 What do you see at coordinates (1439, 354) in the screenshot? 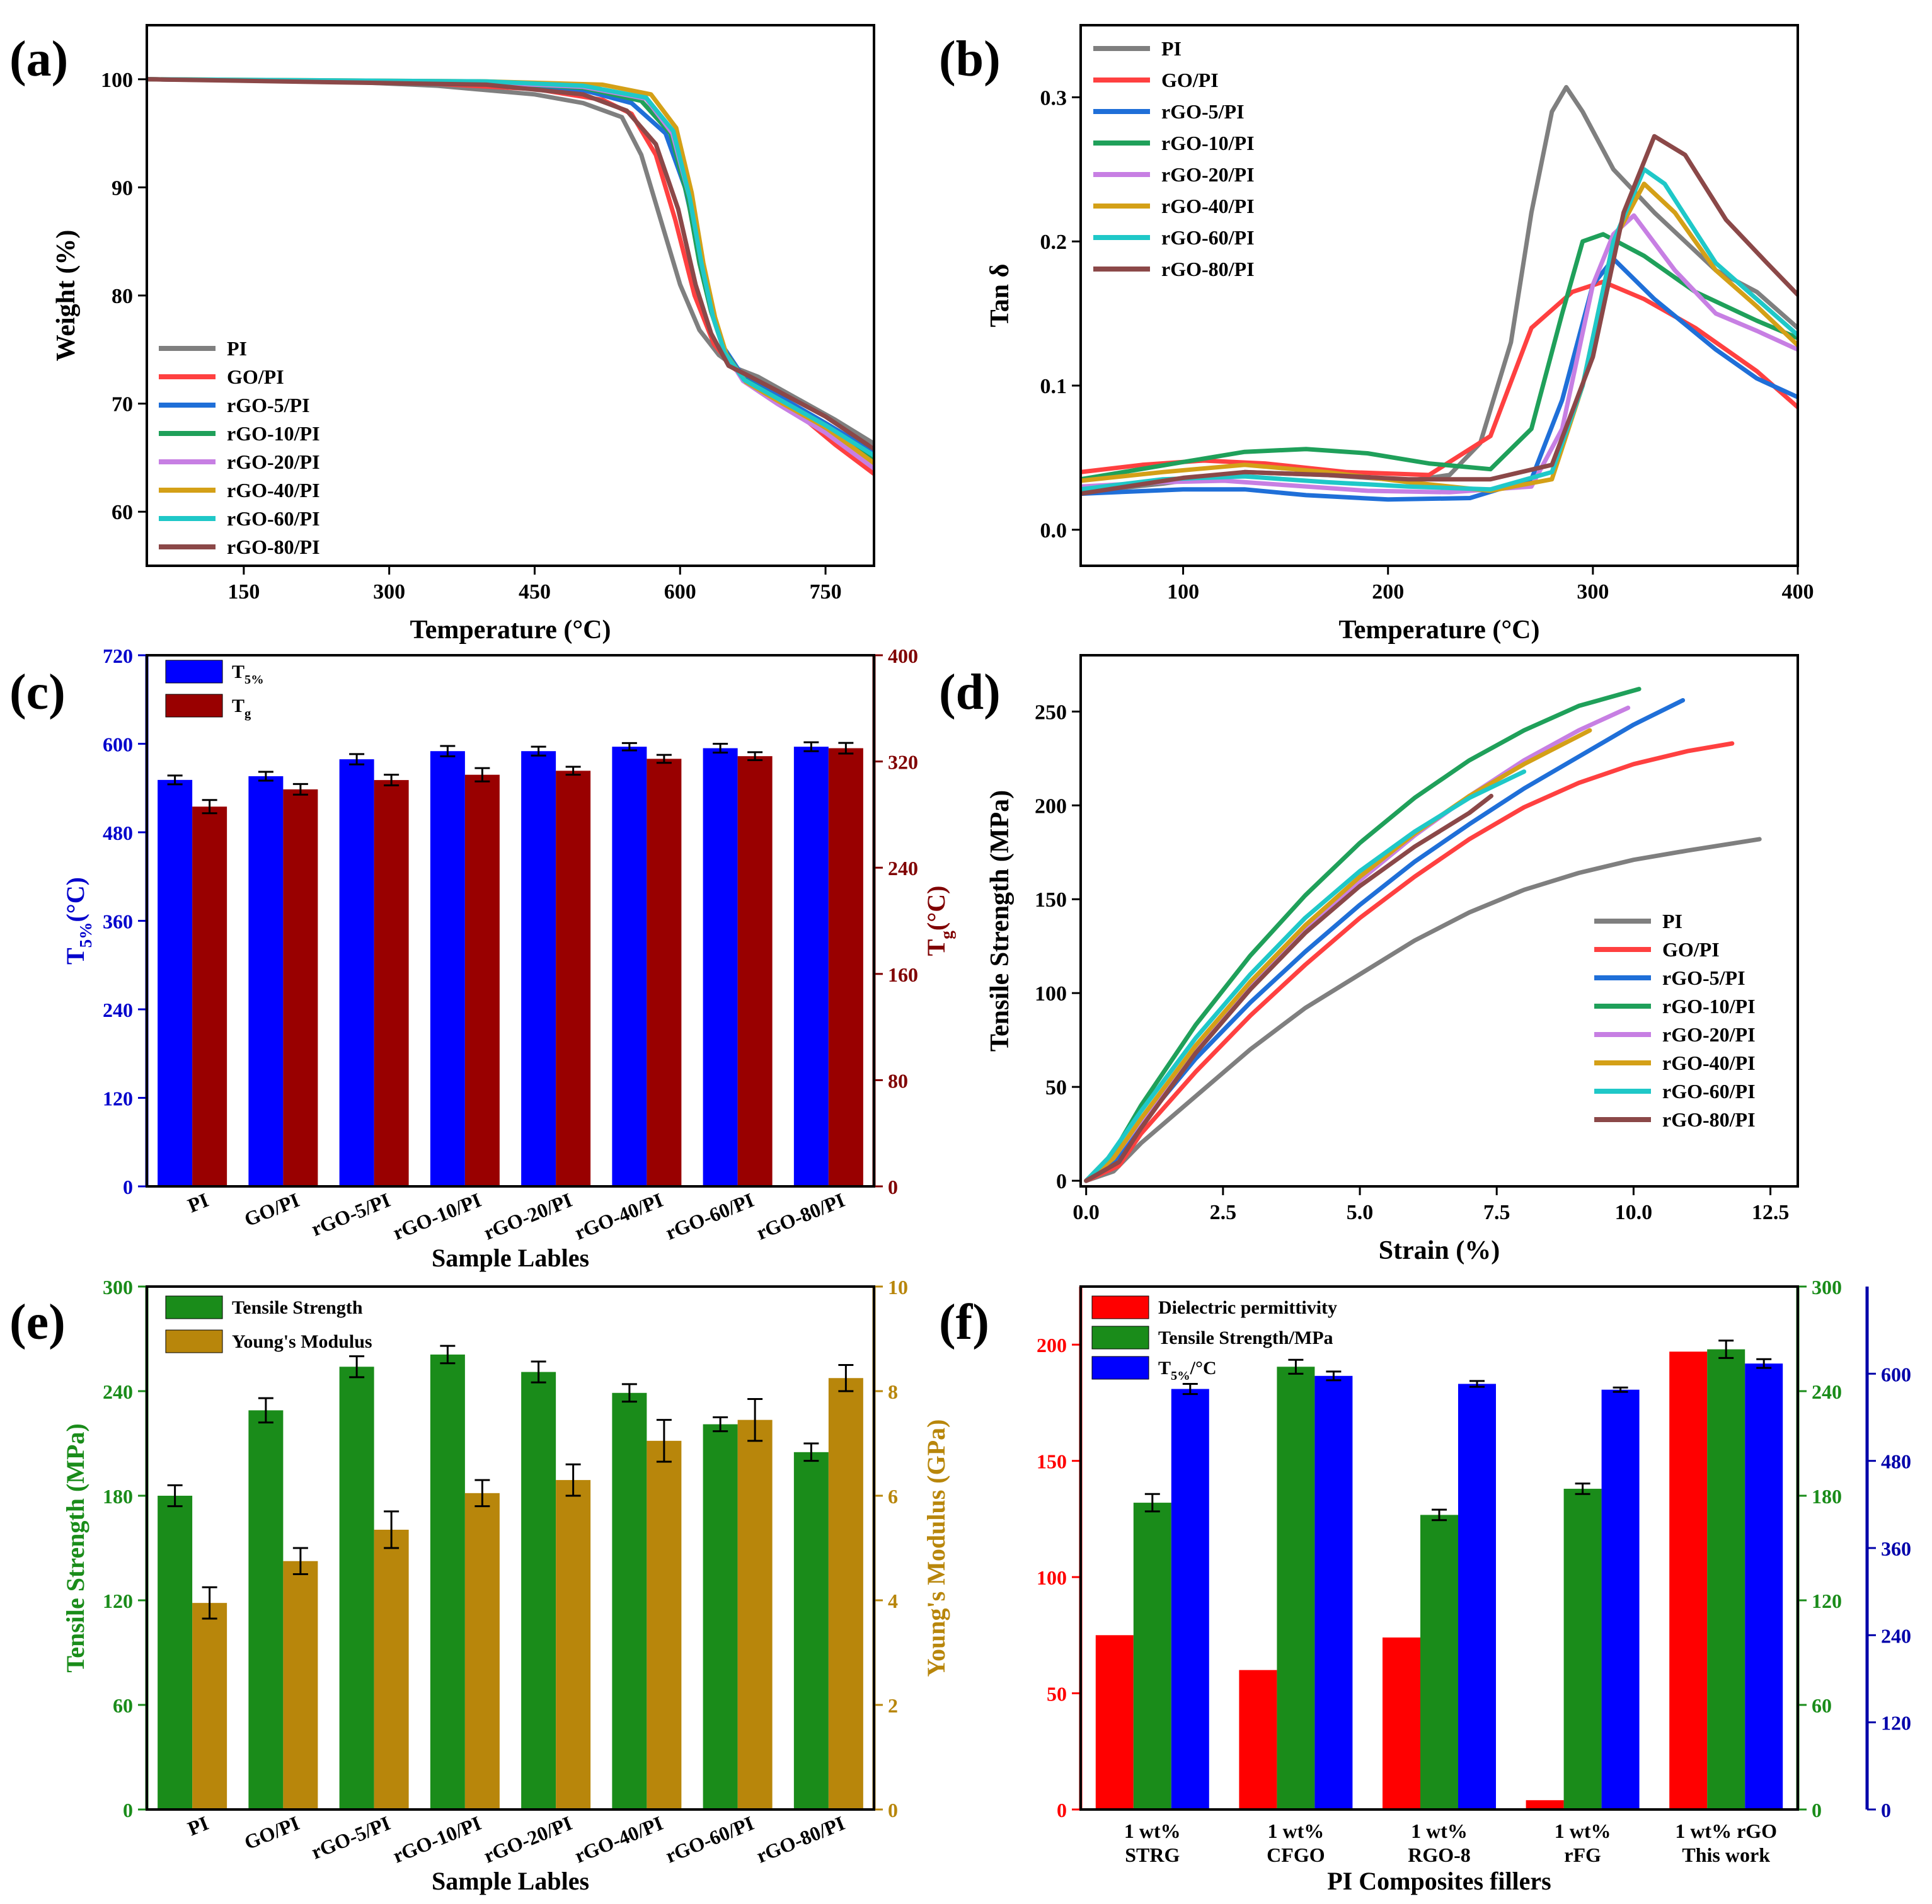
I see `series-line-b-rGO-20/PI` at bounding box center [1439, 354].